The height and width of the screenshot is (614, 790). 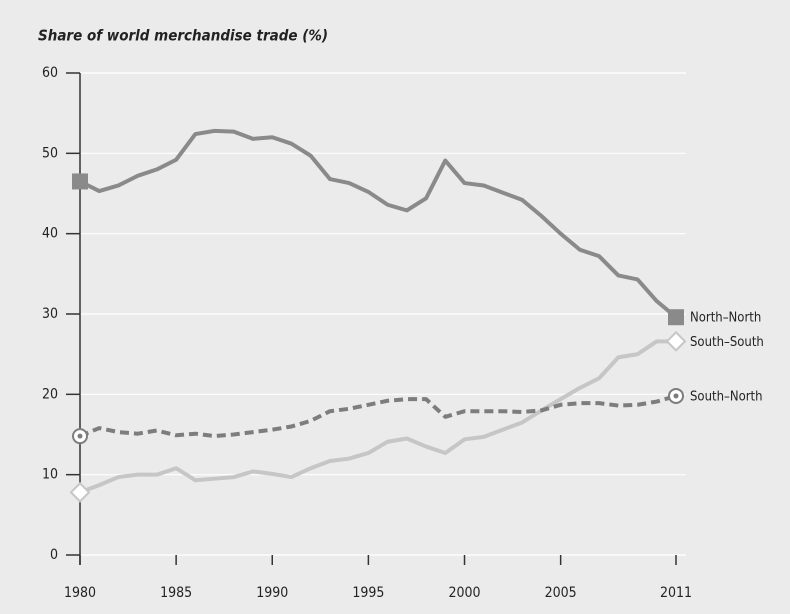 What do you see at coordinates (50, 73) in the screenshot?
I see `y-tick-label: 60` at bounding box center [50, 73].